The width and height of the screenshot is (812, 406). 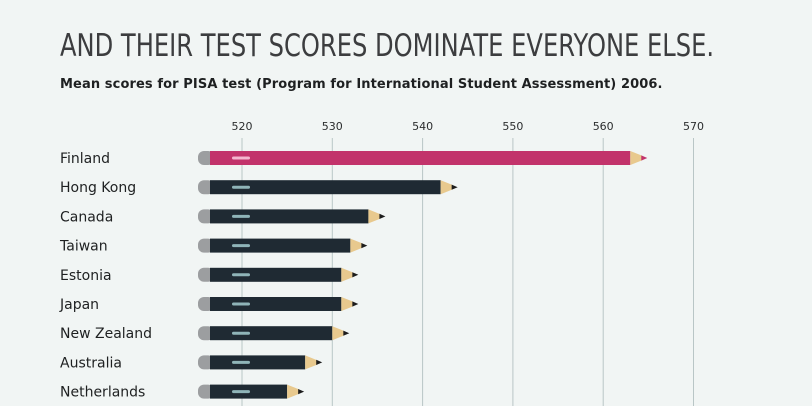 I want to click on category-label: Japan, so click(x=79, y=305).